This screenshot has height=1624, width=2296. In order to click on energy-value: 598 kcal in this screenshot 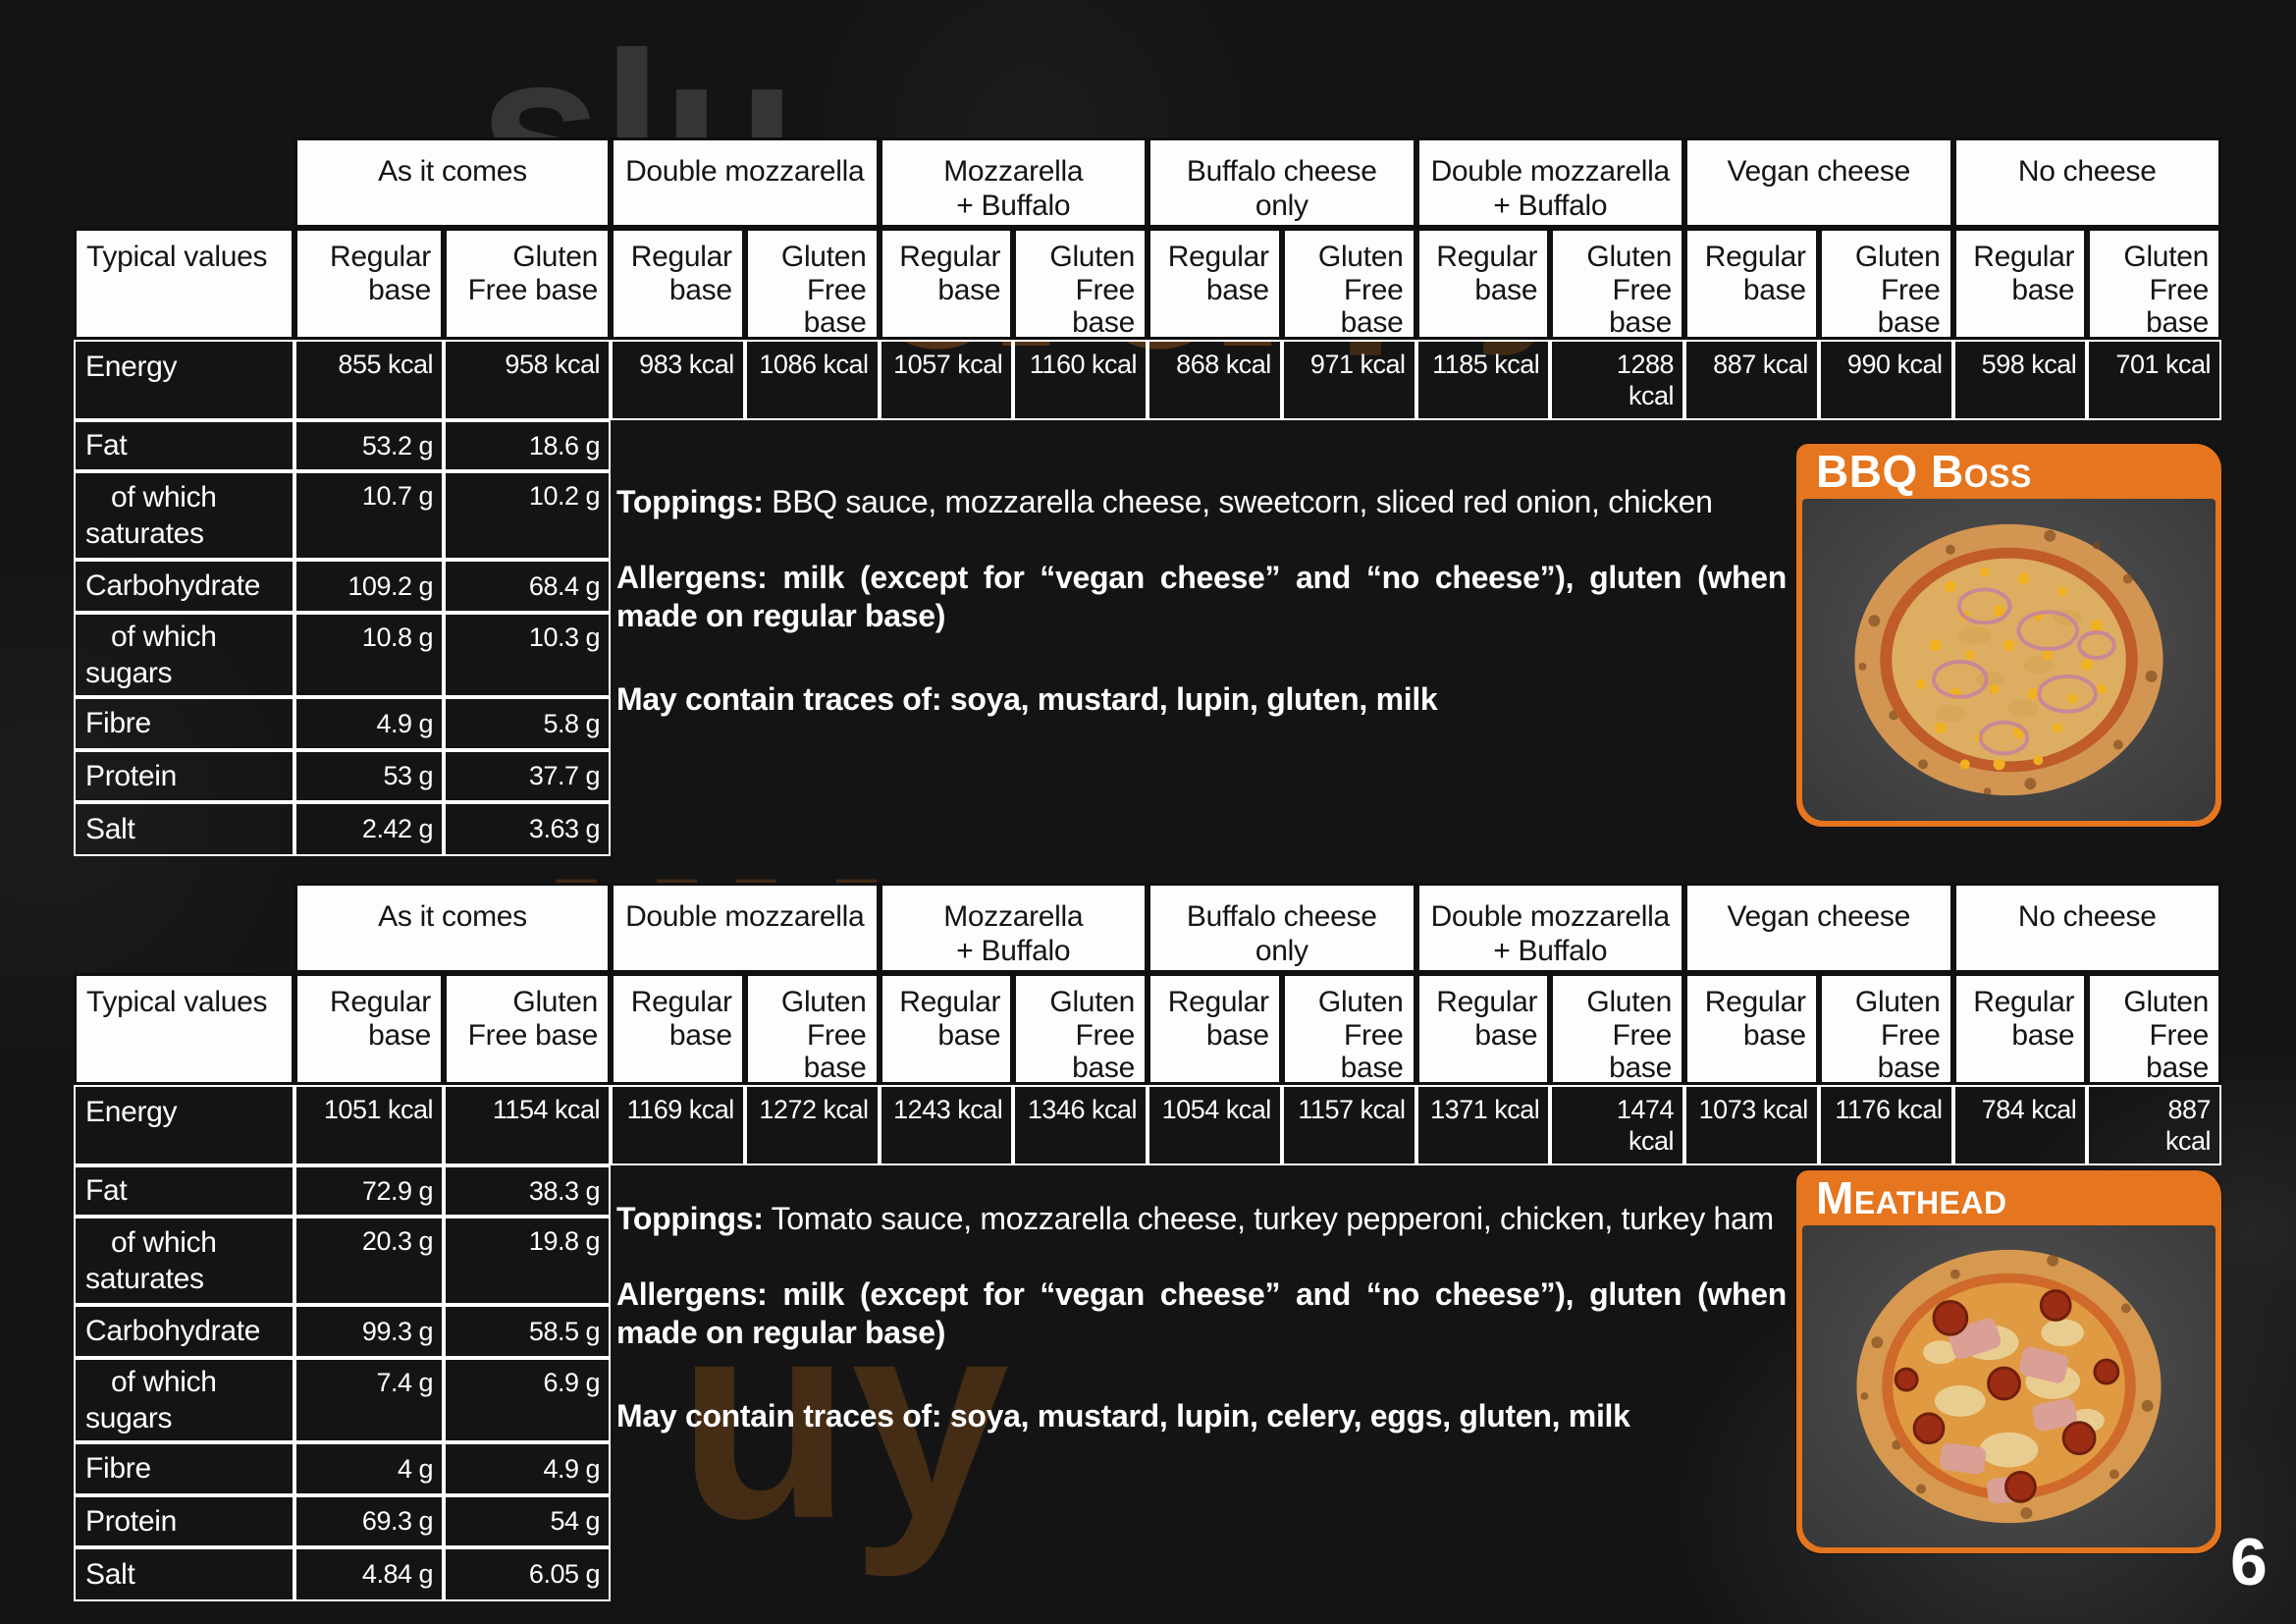, I will do `click(2020, 380)`.